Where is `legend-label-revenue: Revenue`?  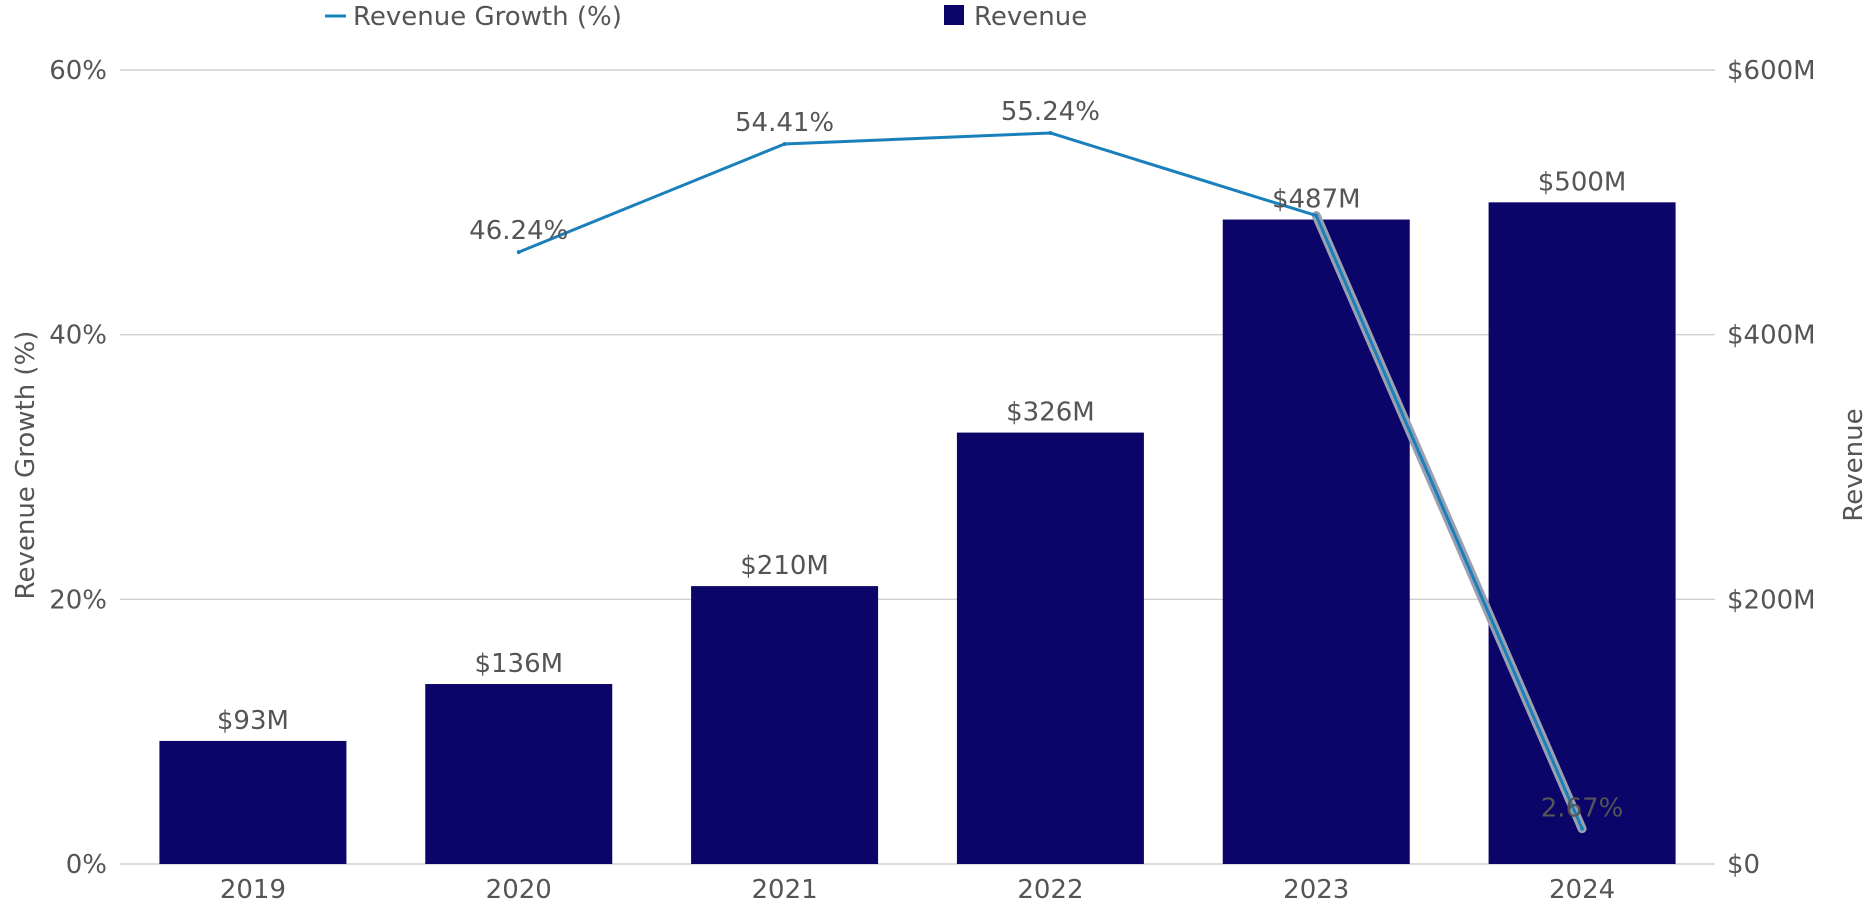
legend-label-revenue: Revenue is located at coordinates (1030, 17).